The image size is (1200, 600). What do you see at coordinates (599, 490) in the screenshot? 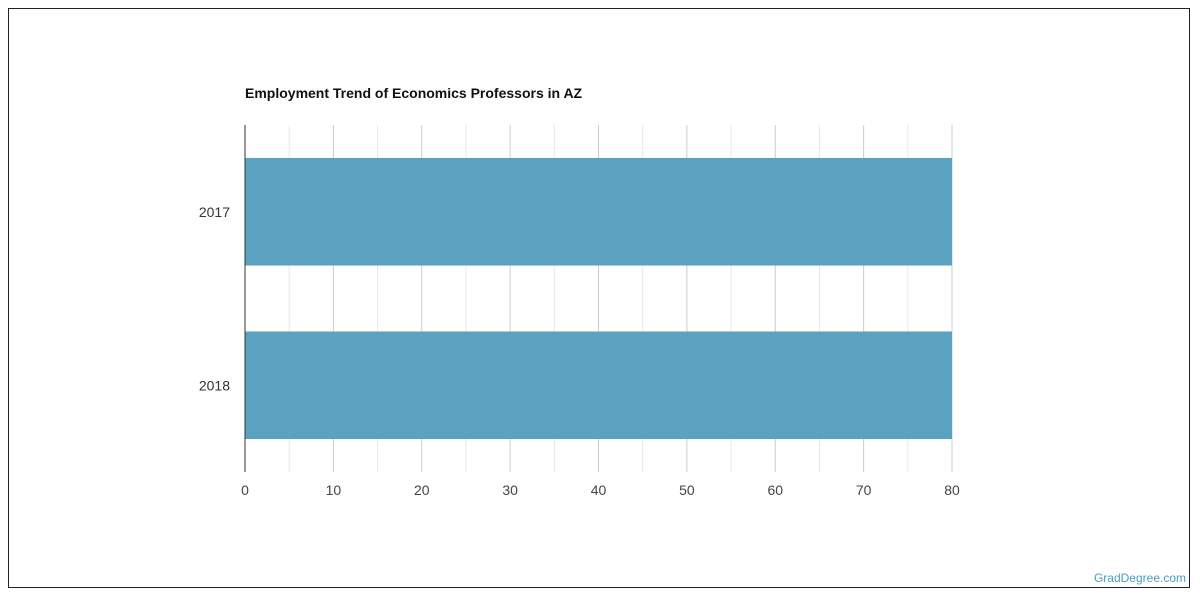
I see `x-tick-label: 40` at bounding box center [599, 490].